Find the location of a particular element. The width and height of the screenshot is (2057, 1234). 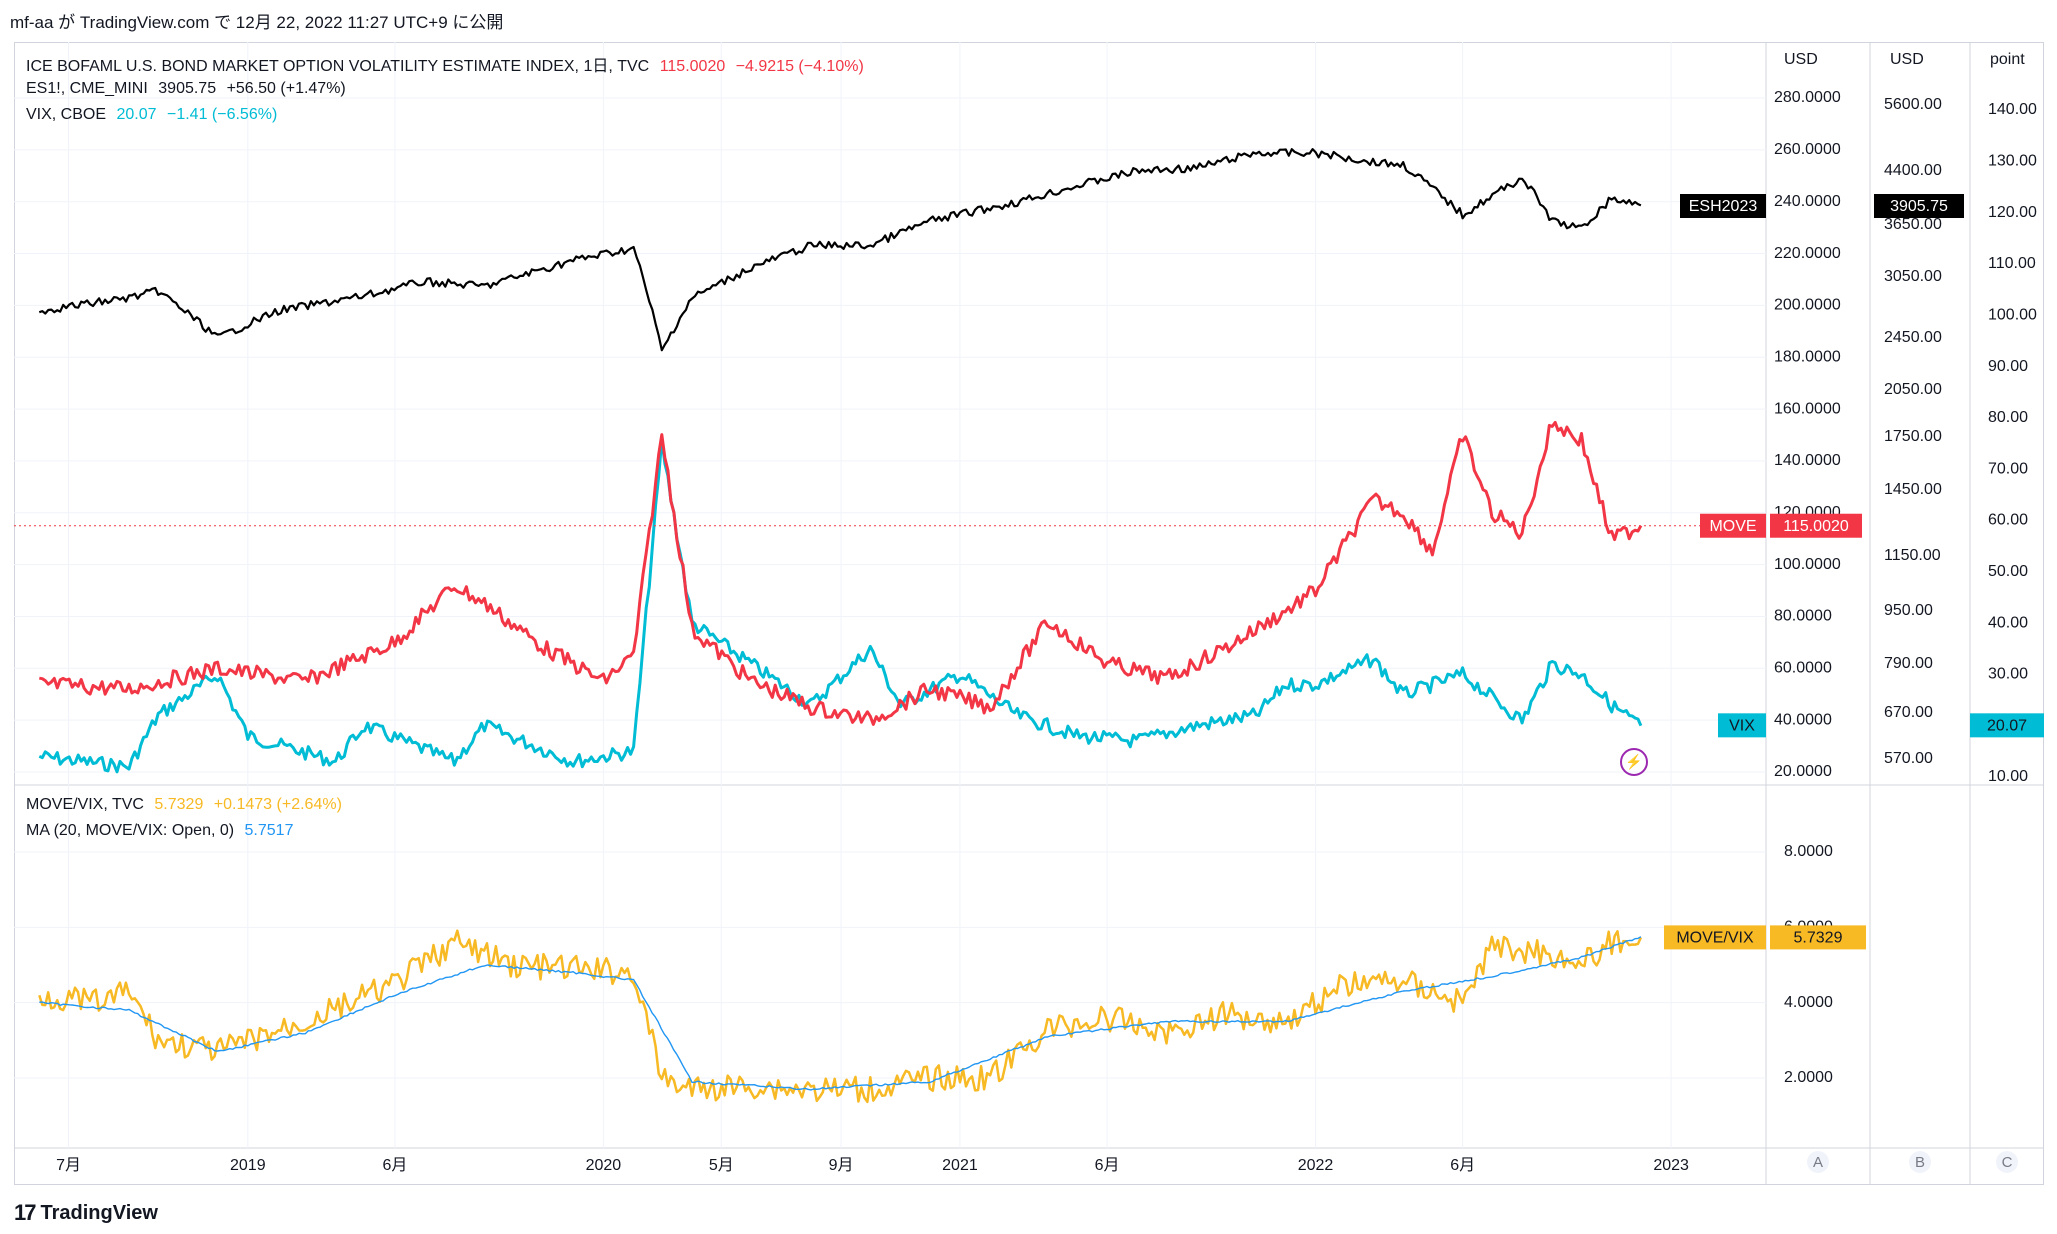

axis-a-tick: 180.0000 is located at coordinates (1807, 356).